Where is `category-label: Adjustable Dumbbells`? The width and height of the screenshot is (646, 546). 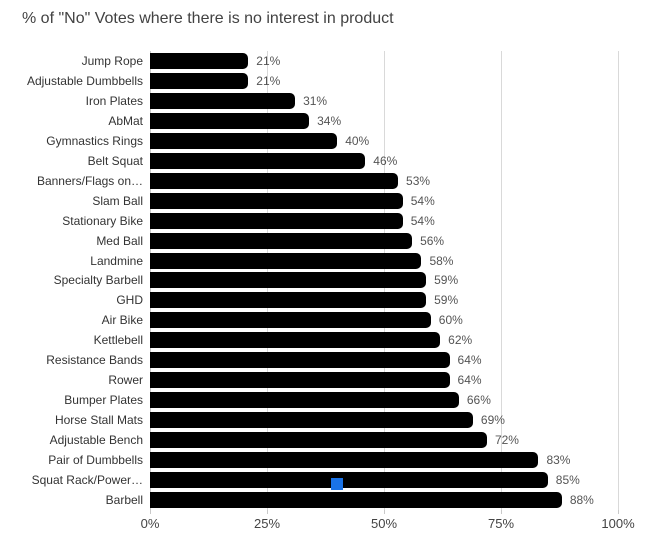
category-label: Adjustable Dumbbells is located at coordinates (84, 80).